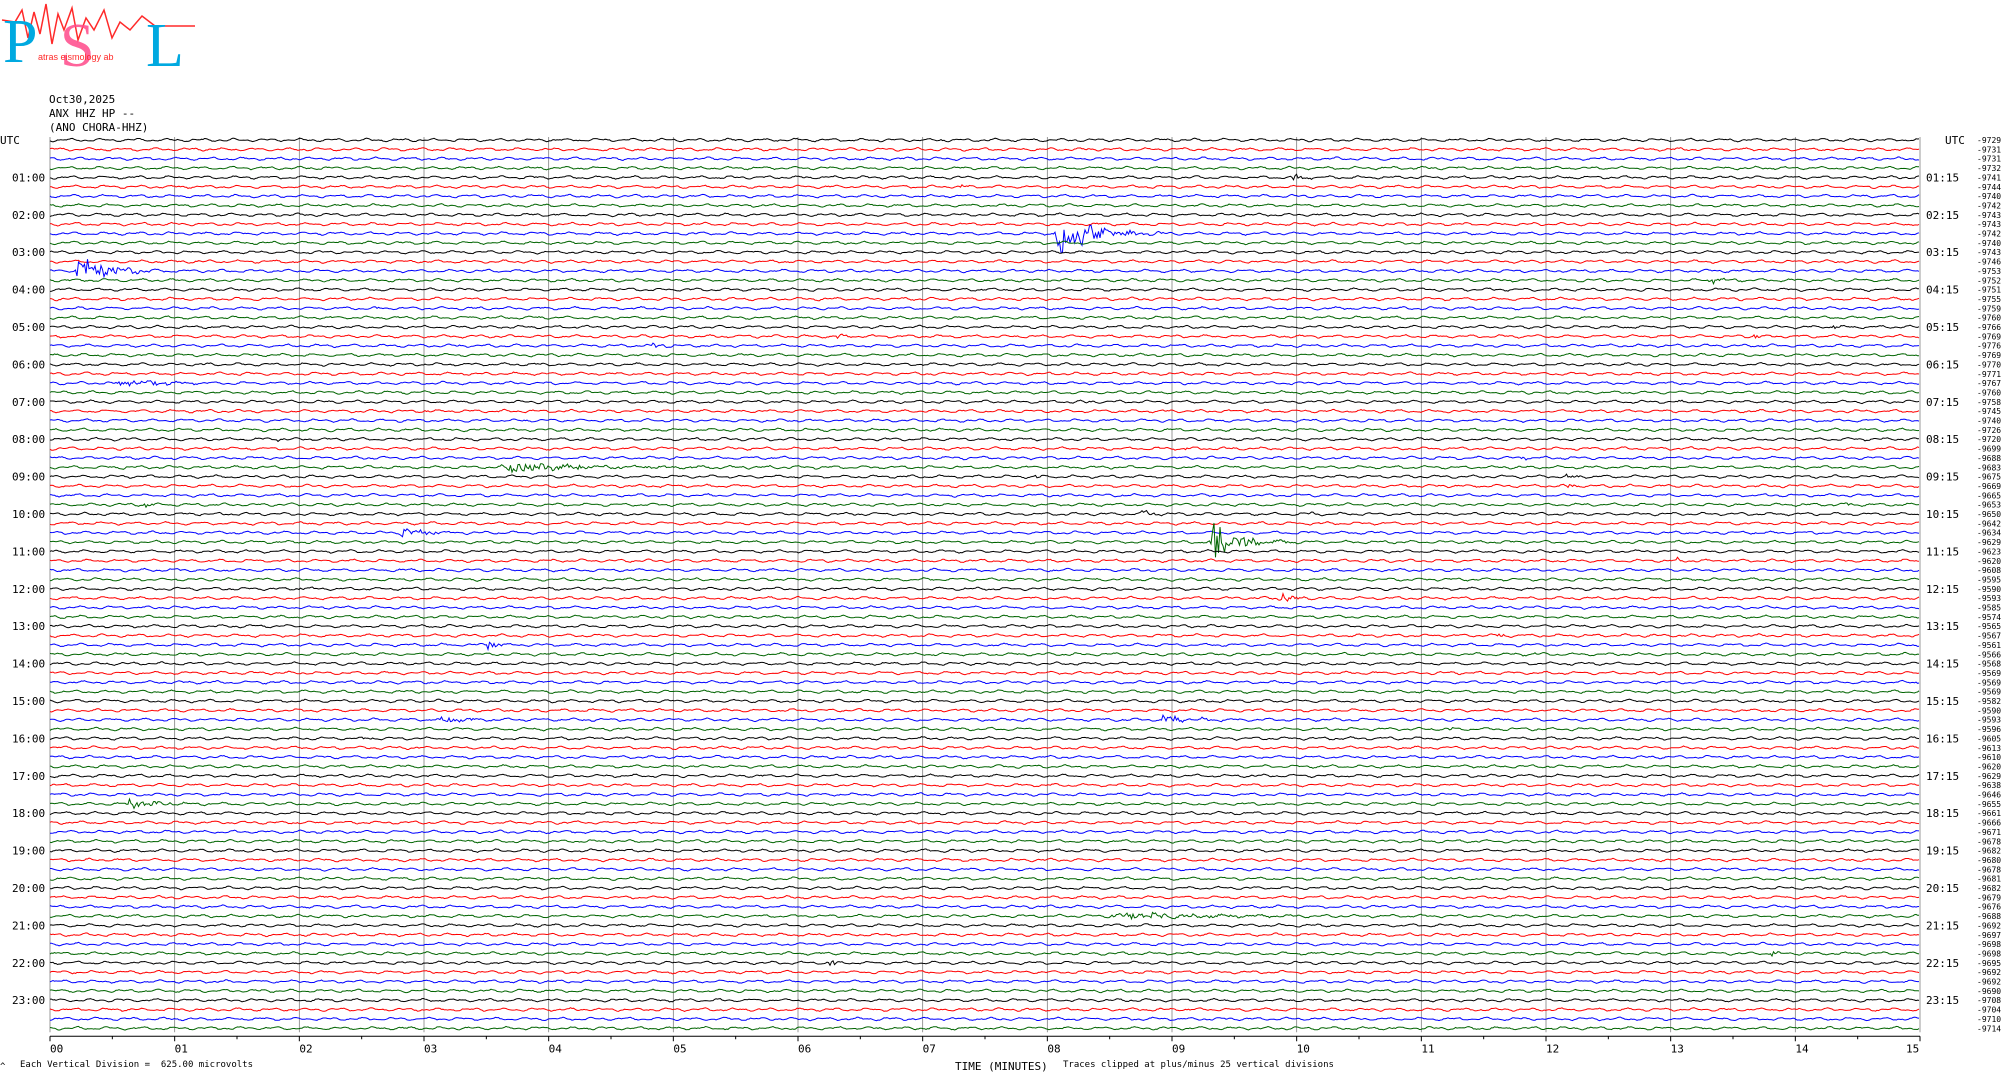 The height and width of the screenshot is (1080, 2010). I want to click on left-hour-label: 02:00, so click(28, 215).